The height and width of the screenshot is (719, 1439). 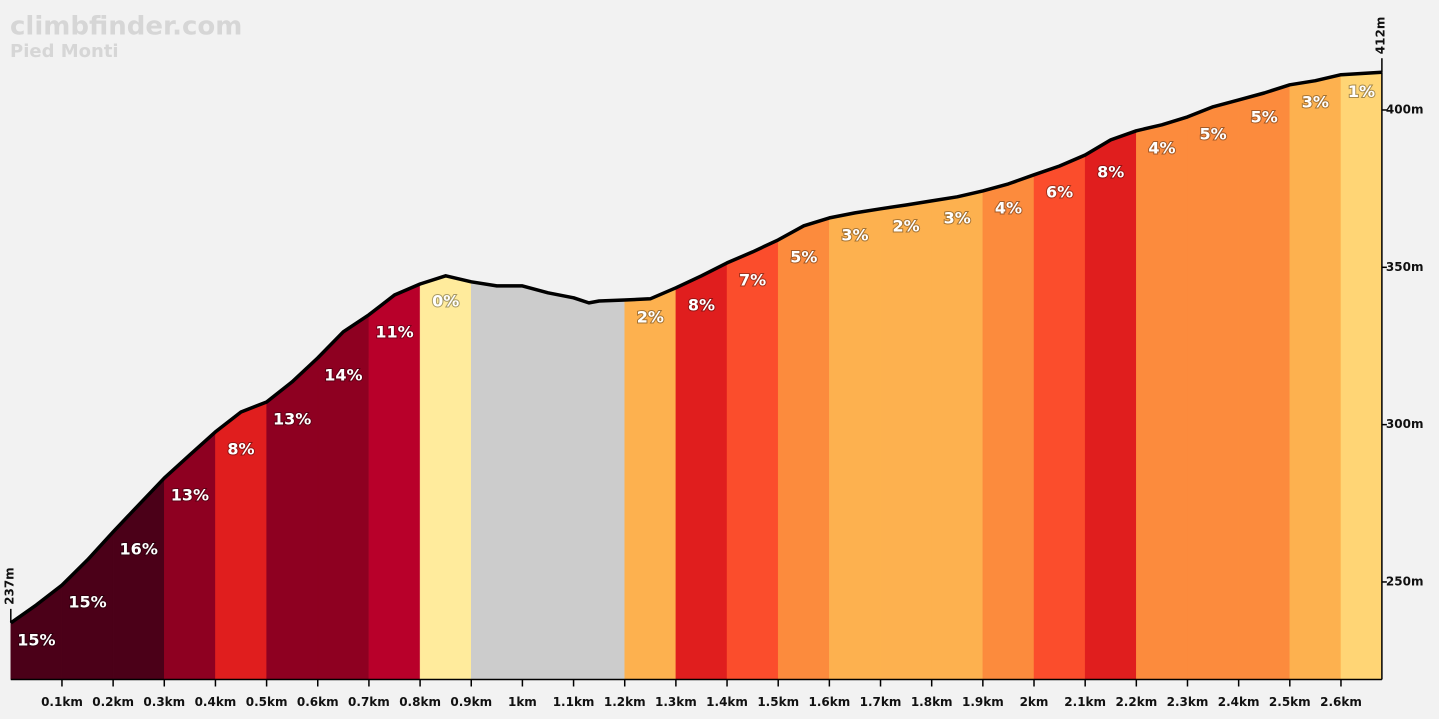 I want to click on chart-subtitle: Pied Monti, so click(x=64, y=51).